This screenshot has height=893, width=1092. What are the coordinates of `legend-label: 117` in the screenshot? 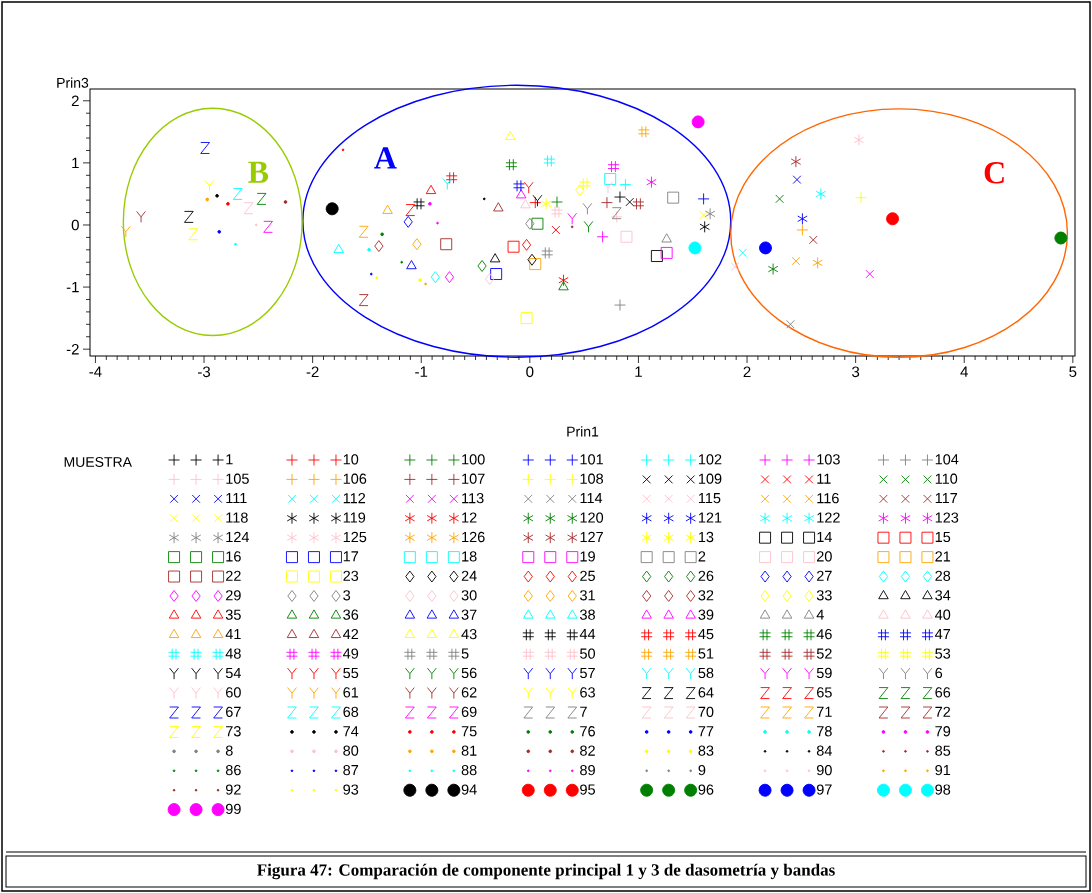 It's located at (946, 498).